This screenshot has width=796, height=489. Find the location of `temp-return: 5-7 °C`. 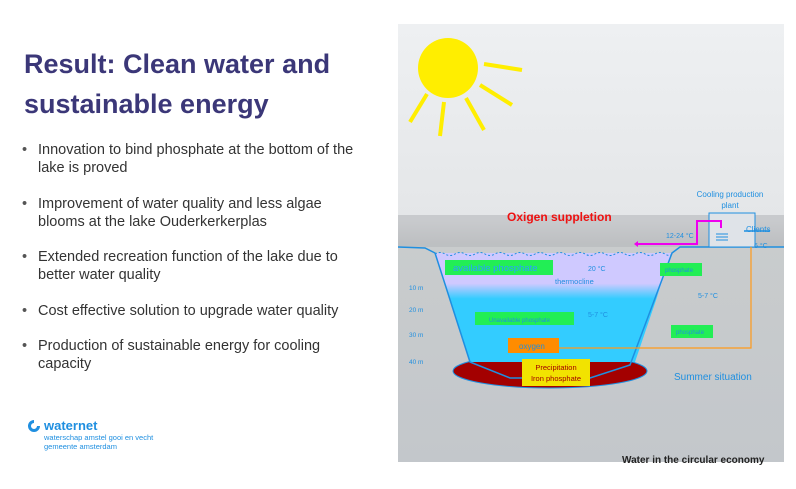

temp-return: 5-7 °C is located at coordinates (708, 296).